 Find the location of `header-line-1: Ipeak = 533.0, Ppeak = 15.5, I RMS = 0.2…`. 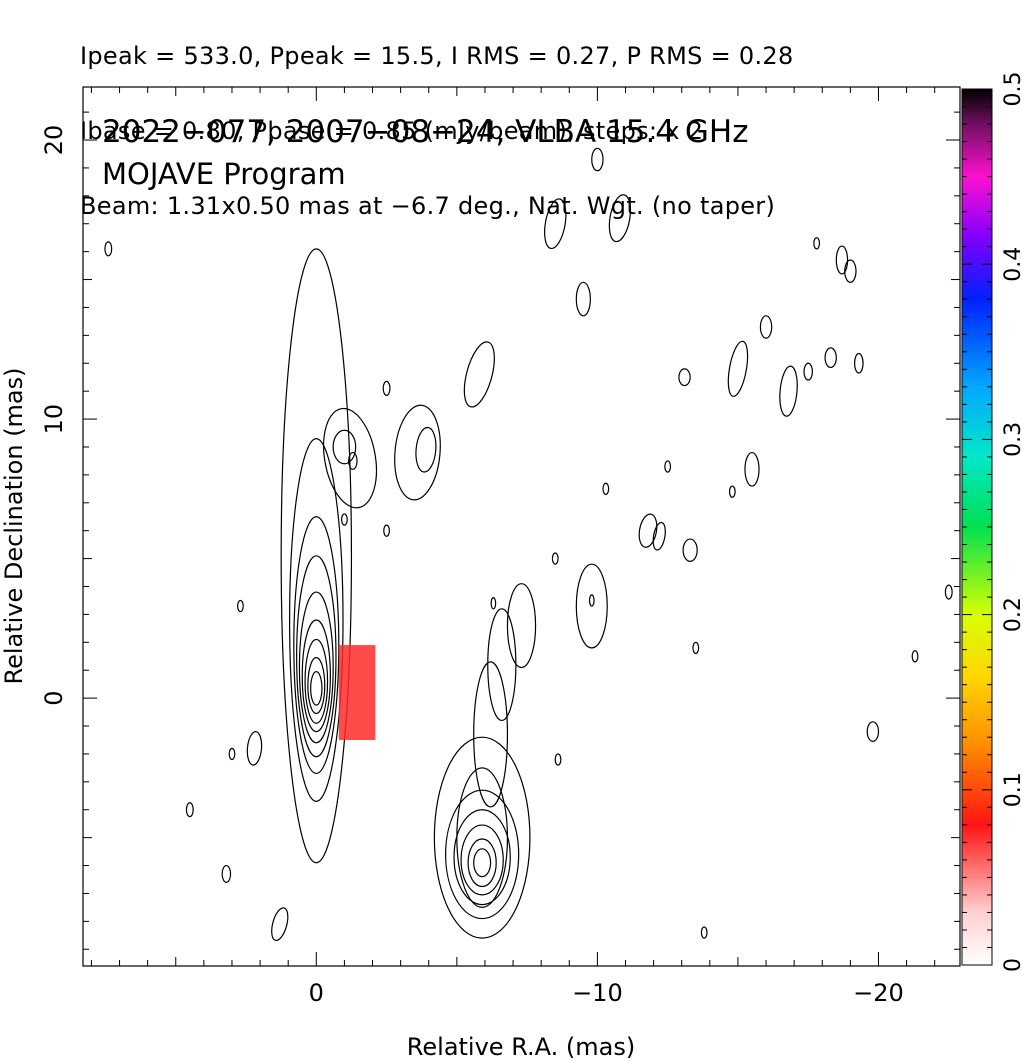

header-line-1: Ipeak = 533.0, Ppeak = 15.5, I RMS = 0.2… is located at coordinates (437, 56).